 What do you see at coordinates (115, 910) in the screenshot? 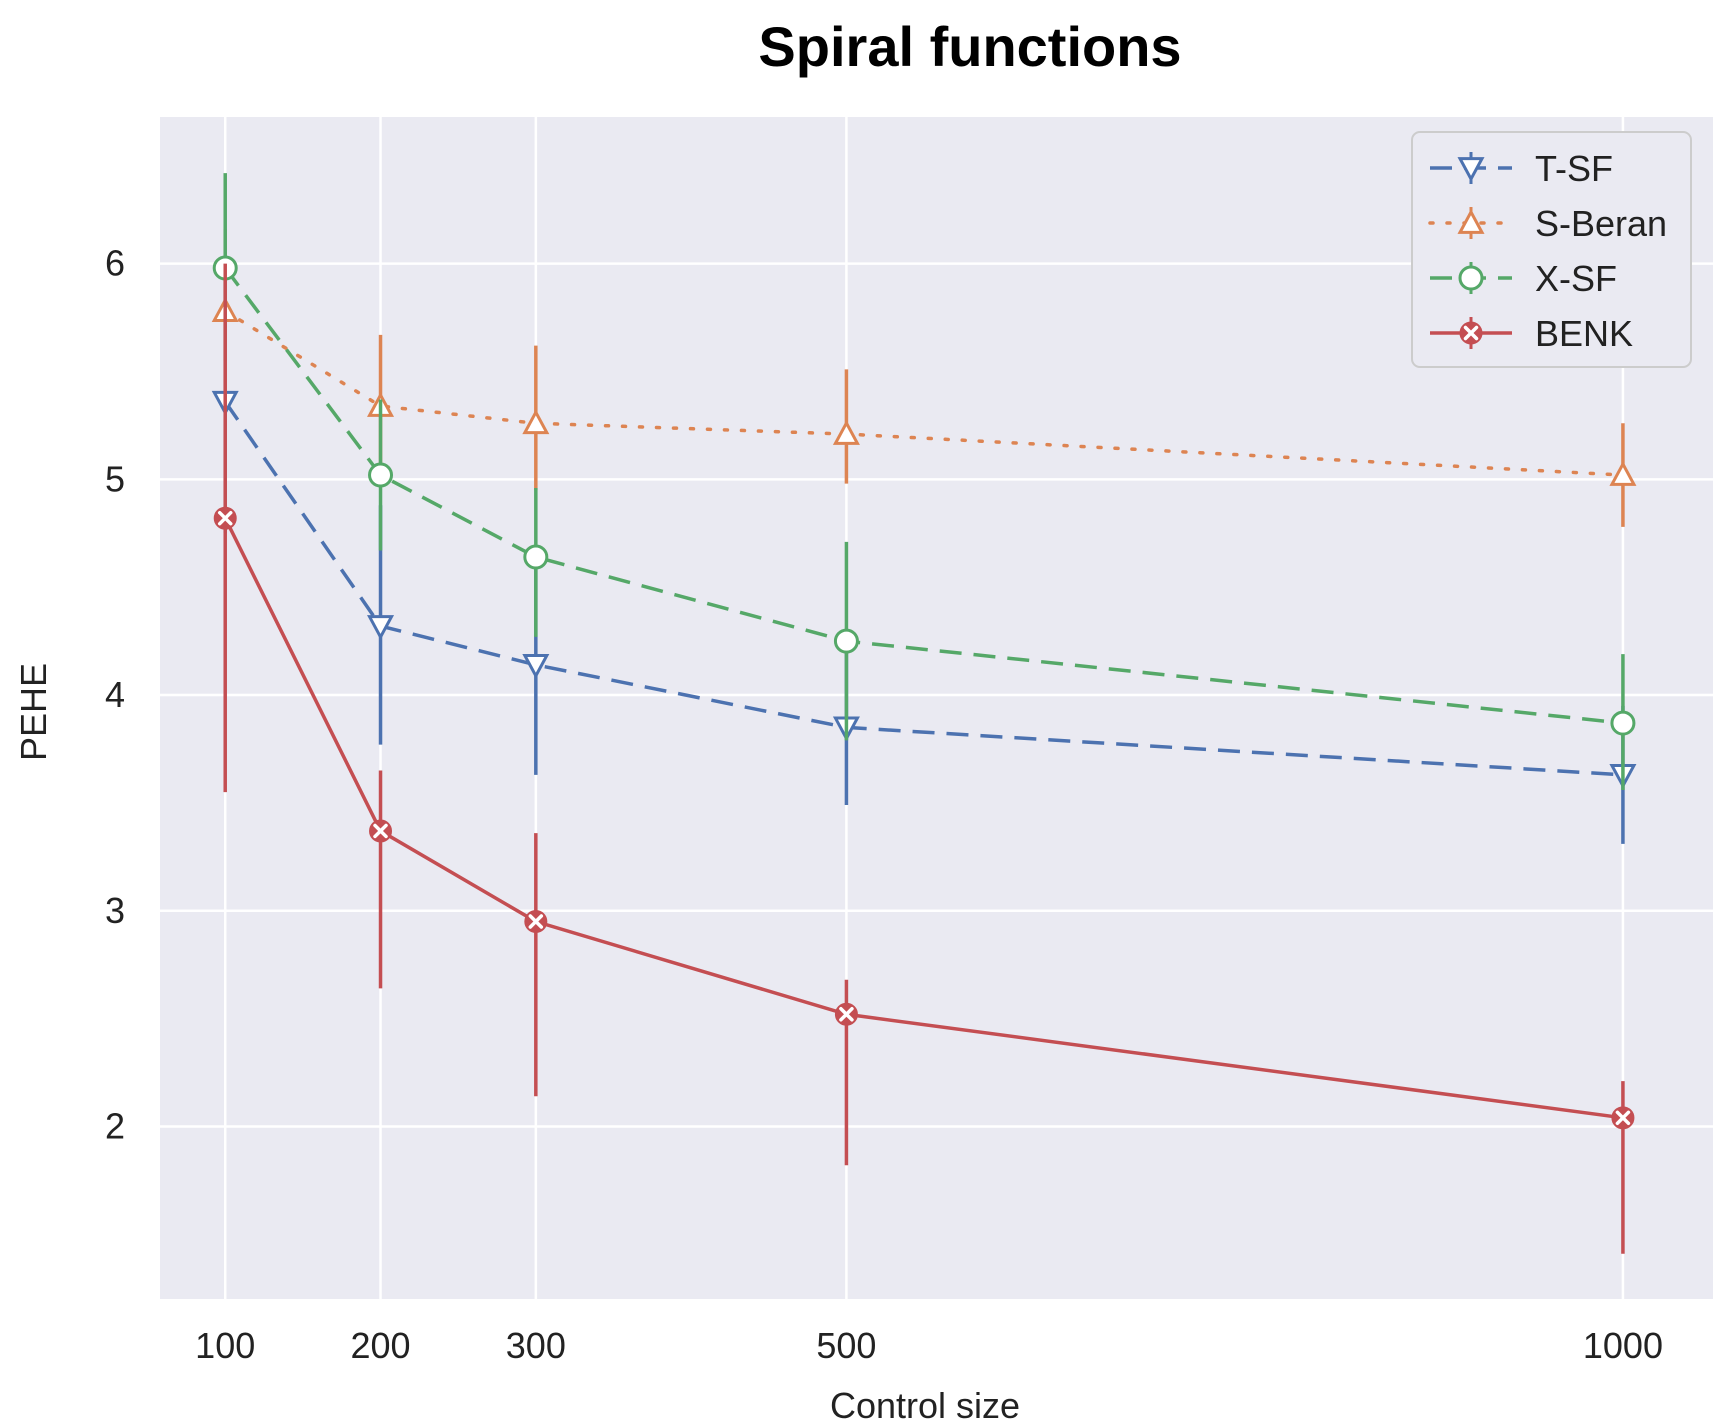
I see `y-tick-label: 3` at bounding box center [115, 910].